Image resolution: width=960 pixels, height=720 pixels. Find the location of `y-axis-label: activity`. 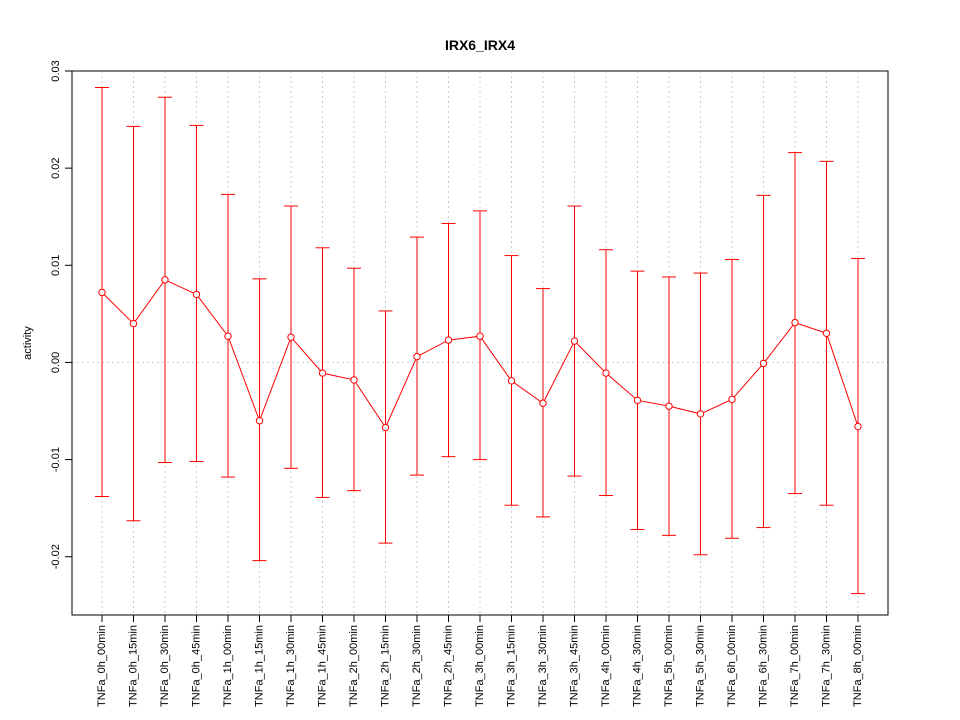

y-axis-label: activity is located at coordinates (28, 343).